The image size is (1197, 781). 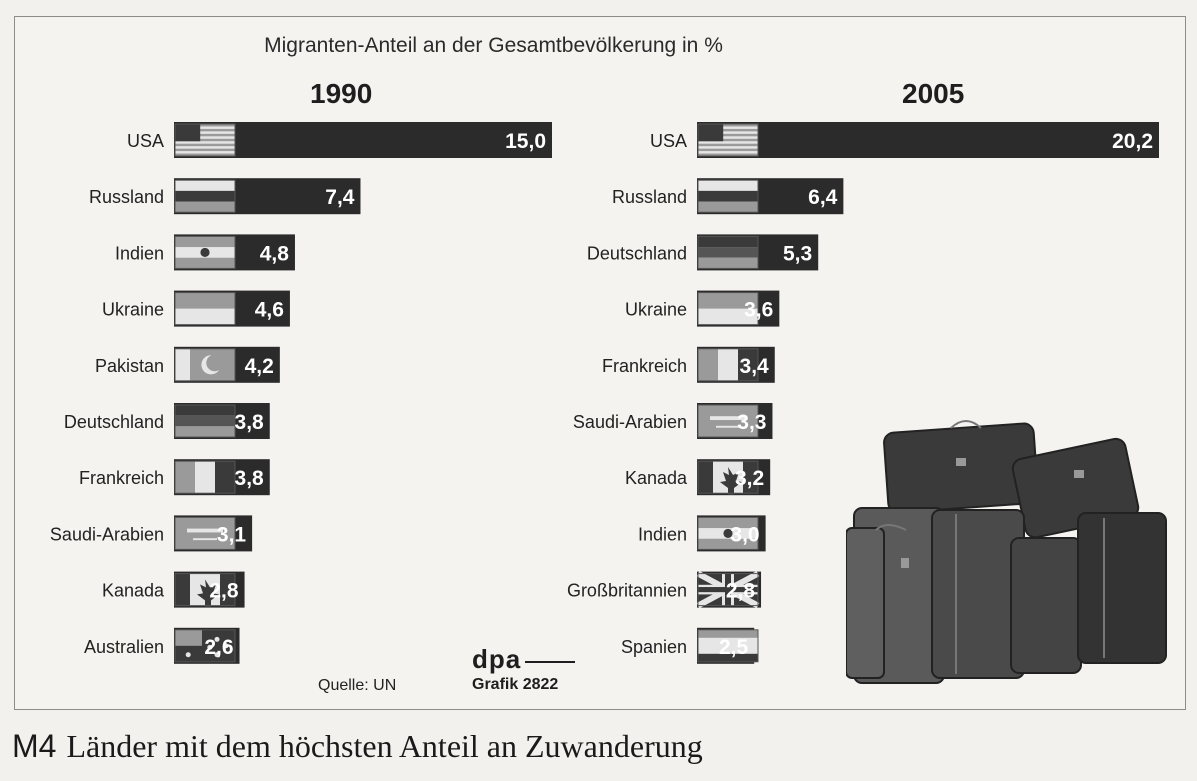 I want to click on category-label: Großbritannien, so click(x=627, y=591).